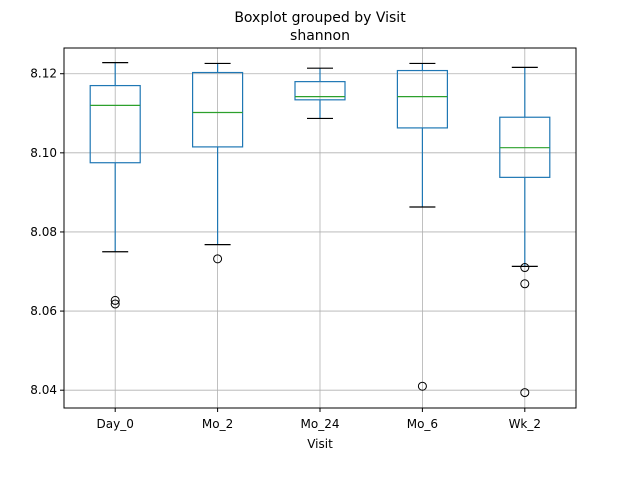 The width and height of the screenshot is (640, 480). What do you see at coordinates (320, 444) in the screenshot?
I see `x-axis-label: Visit` at bounding box center [320, 444].